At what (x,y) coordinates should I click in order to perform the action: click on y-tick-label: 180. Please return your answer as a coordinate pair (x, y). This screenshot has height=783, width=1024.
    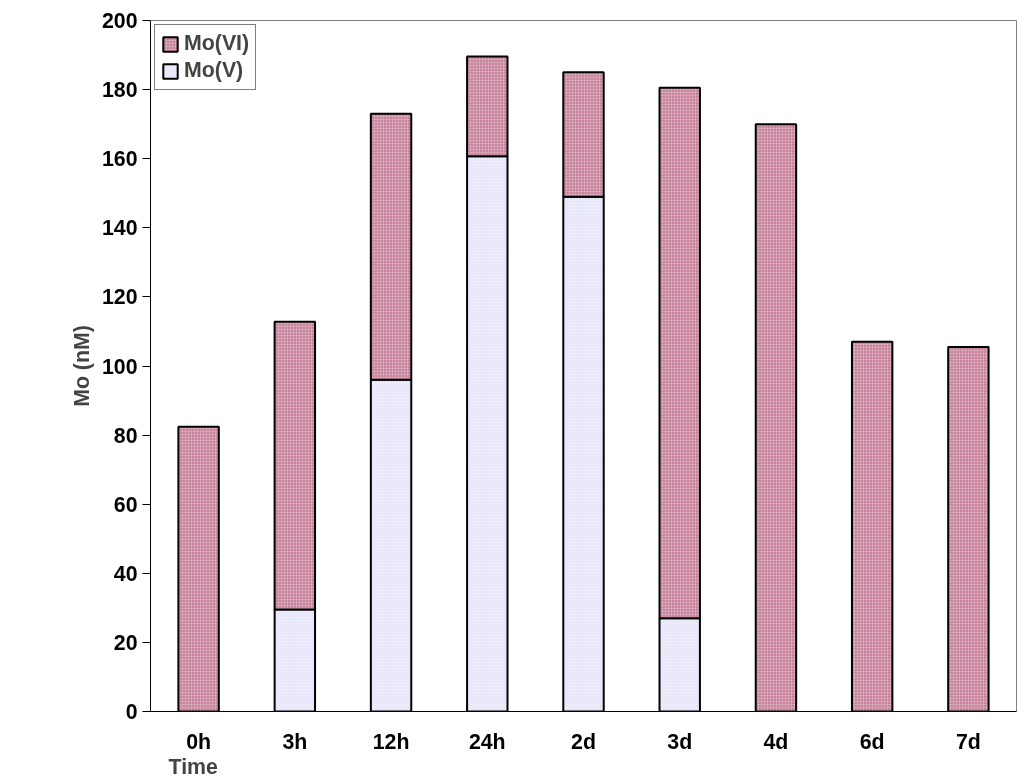
    Looking at the image, I should click on (119, 90).